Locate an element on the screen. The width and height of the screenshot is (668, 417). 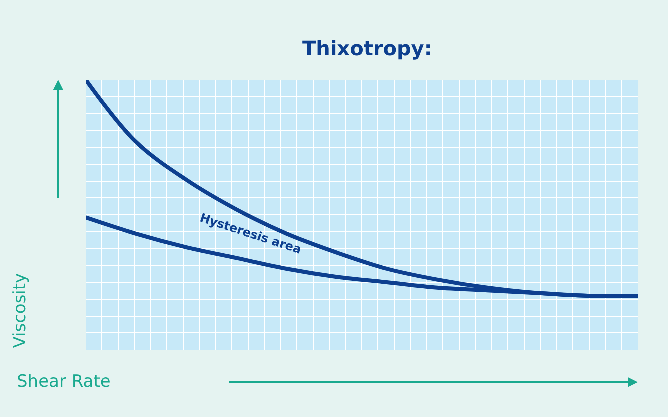
chart-title: Thixotropy: is located at coordinates (367, 48).